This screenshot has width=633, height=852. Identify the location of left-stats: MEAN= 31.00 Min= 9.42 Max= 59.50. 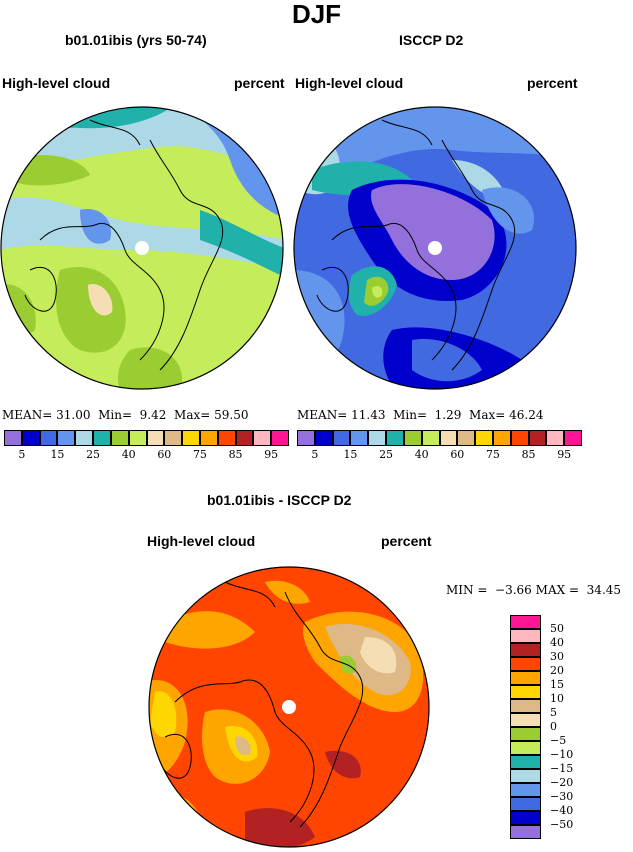
(125, 415).